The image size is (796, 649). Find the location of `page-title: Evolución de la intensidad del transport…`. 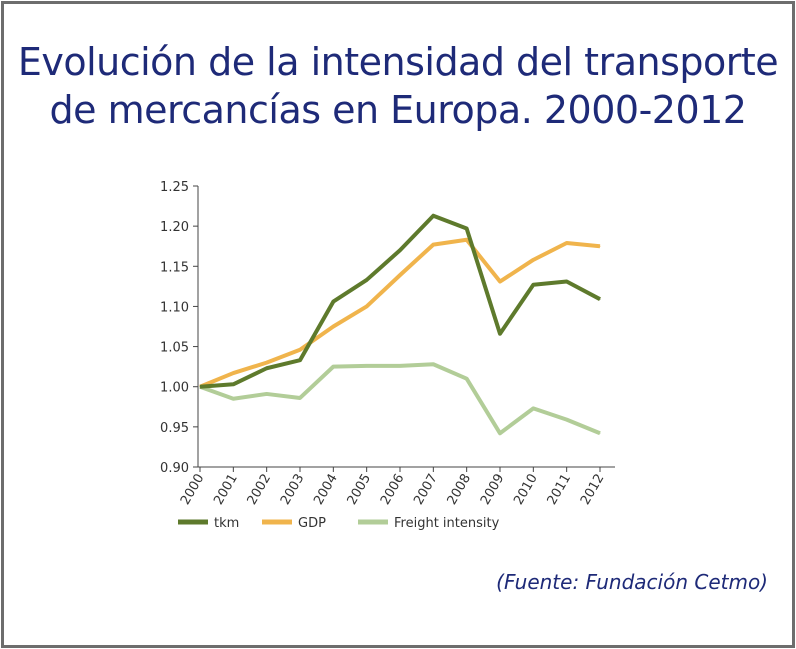

page-title: Evolución de la intensidad del transport… is located at coordinates (398, 86).